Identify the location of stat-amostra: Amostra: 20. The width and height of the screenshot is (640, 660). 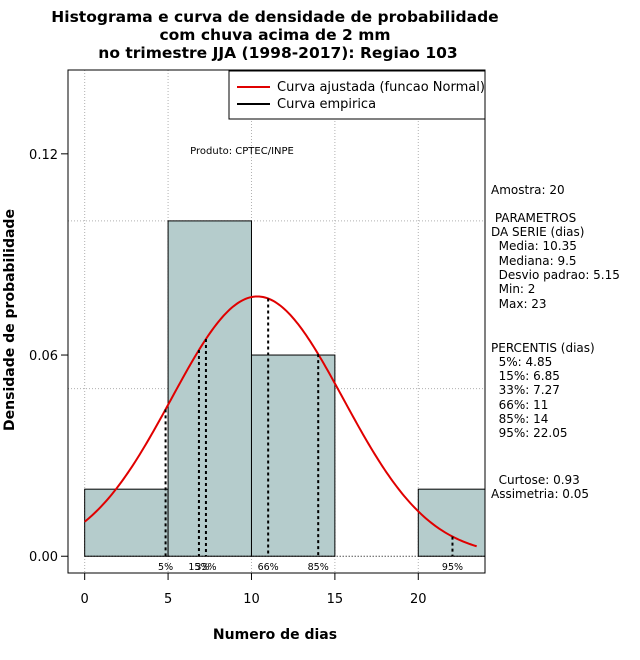
(528, 190).